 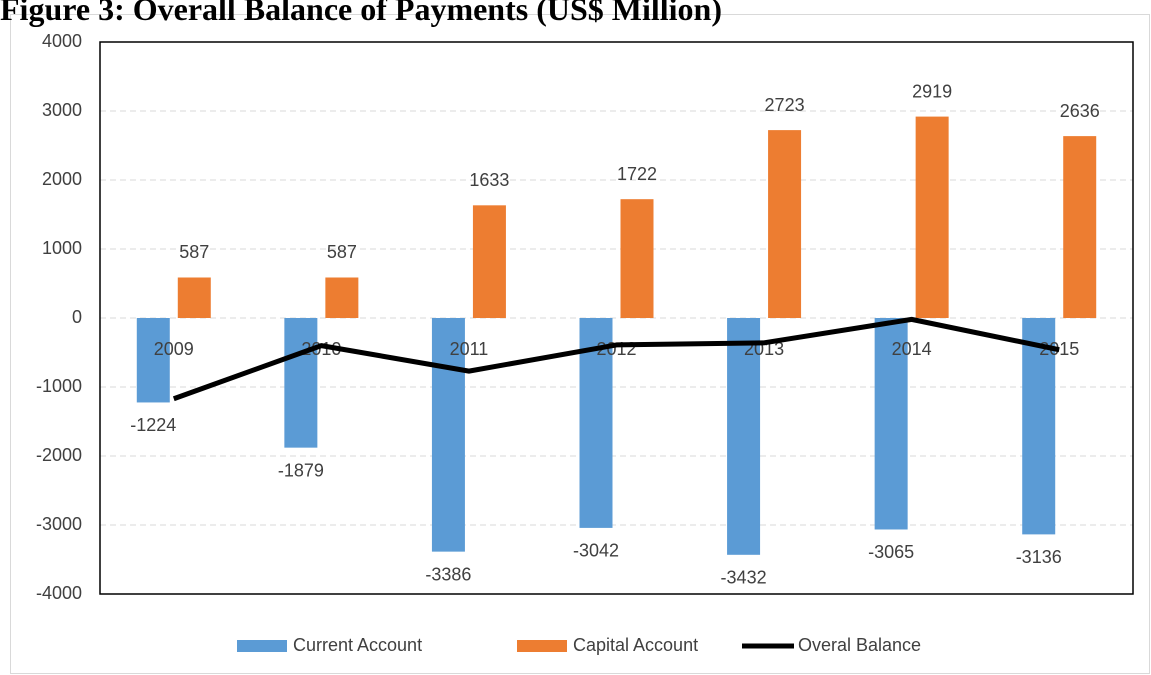 I want to click on data-label: -3432, so click(x=744, y=578).